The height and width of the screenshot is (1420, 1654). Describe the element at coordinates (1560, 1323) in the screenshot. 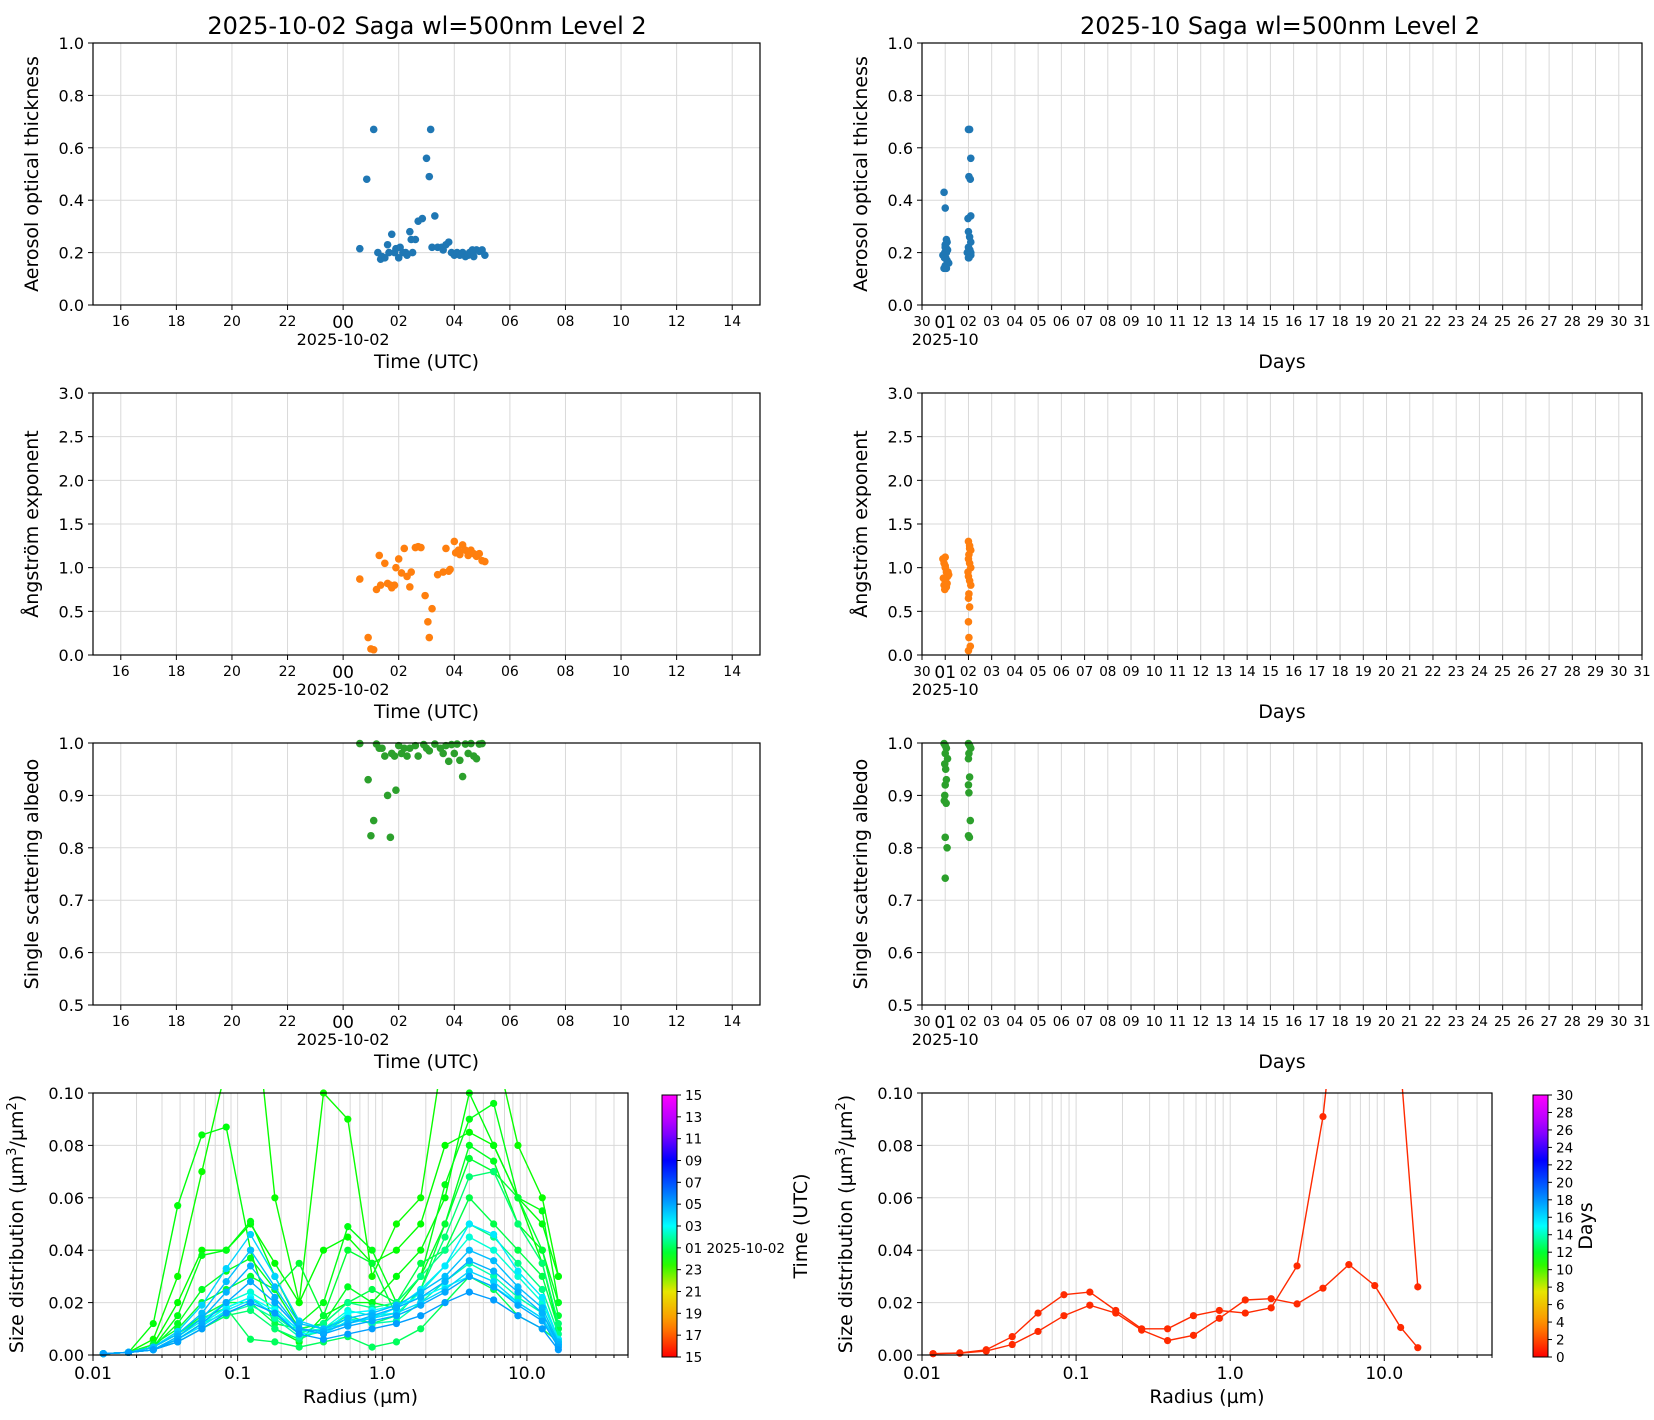

I see `colorbar-tick-label: 4` at that location.